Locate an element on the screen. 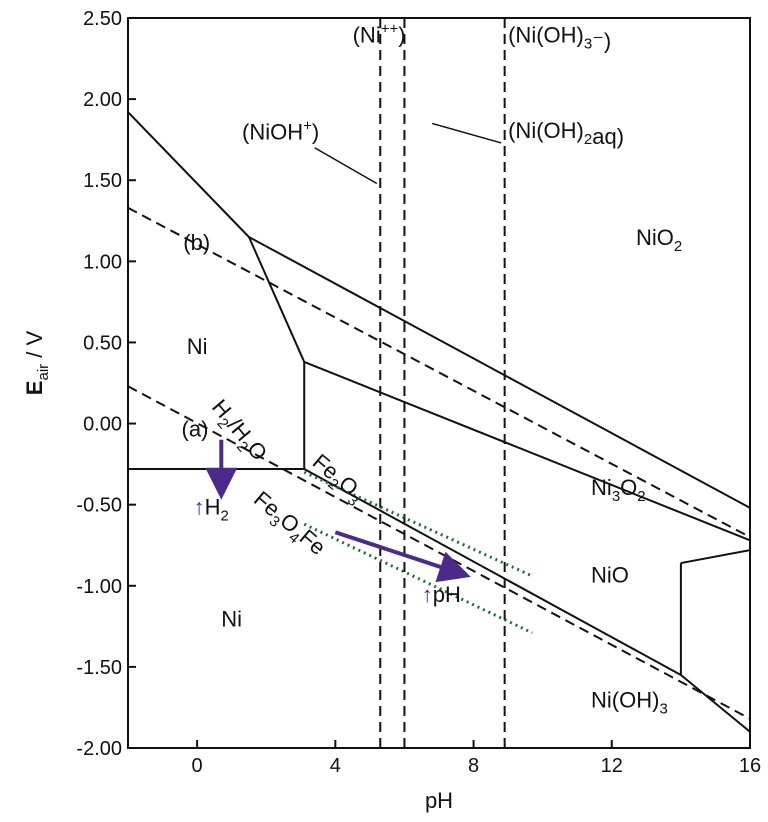 This screenshot has width=768, height=822. region-label: (Ni(OH)3⁻) is located at coordinates (559, 37).